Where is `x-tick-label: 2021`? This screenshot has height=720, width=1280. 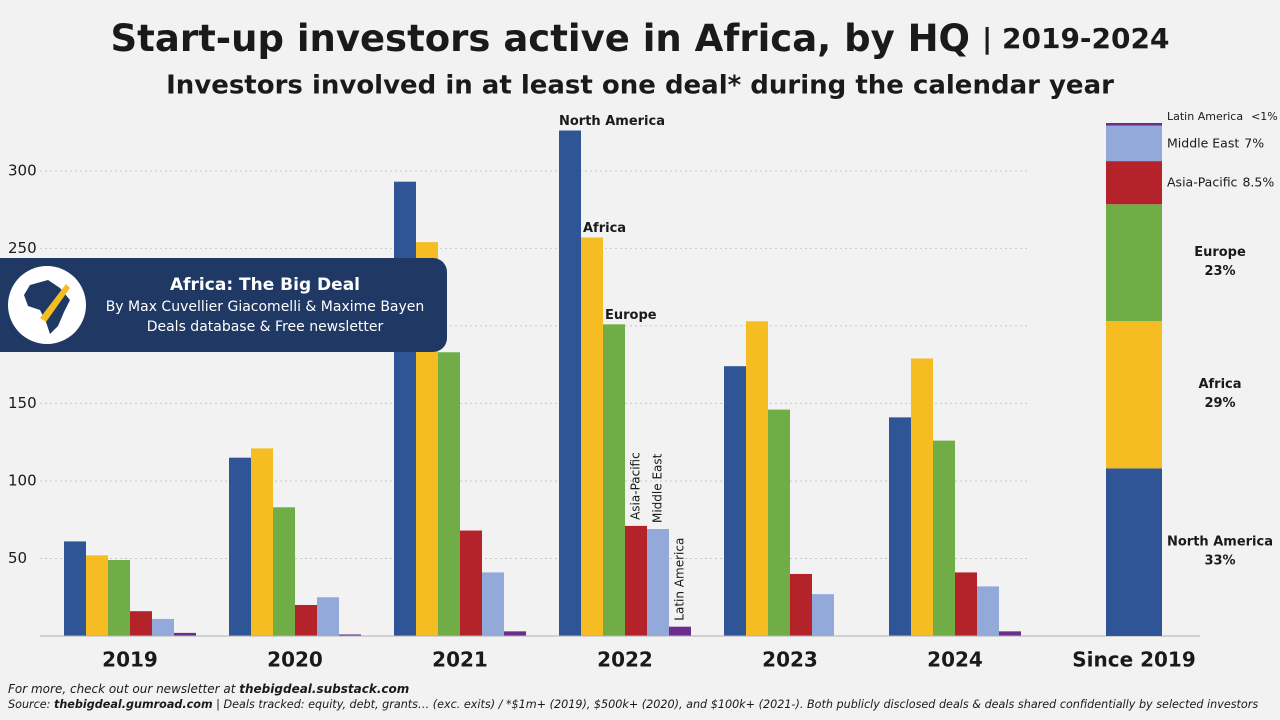
x-tick-label: 2021 is located at coordinates (460, 660).